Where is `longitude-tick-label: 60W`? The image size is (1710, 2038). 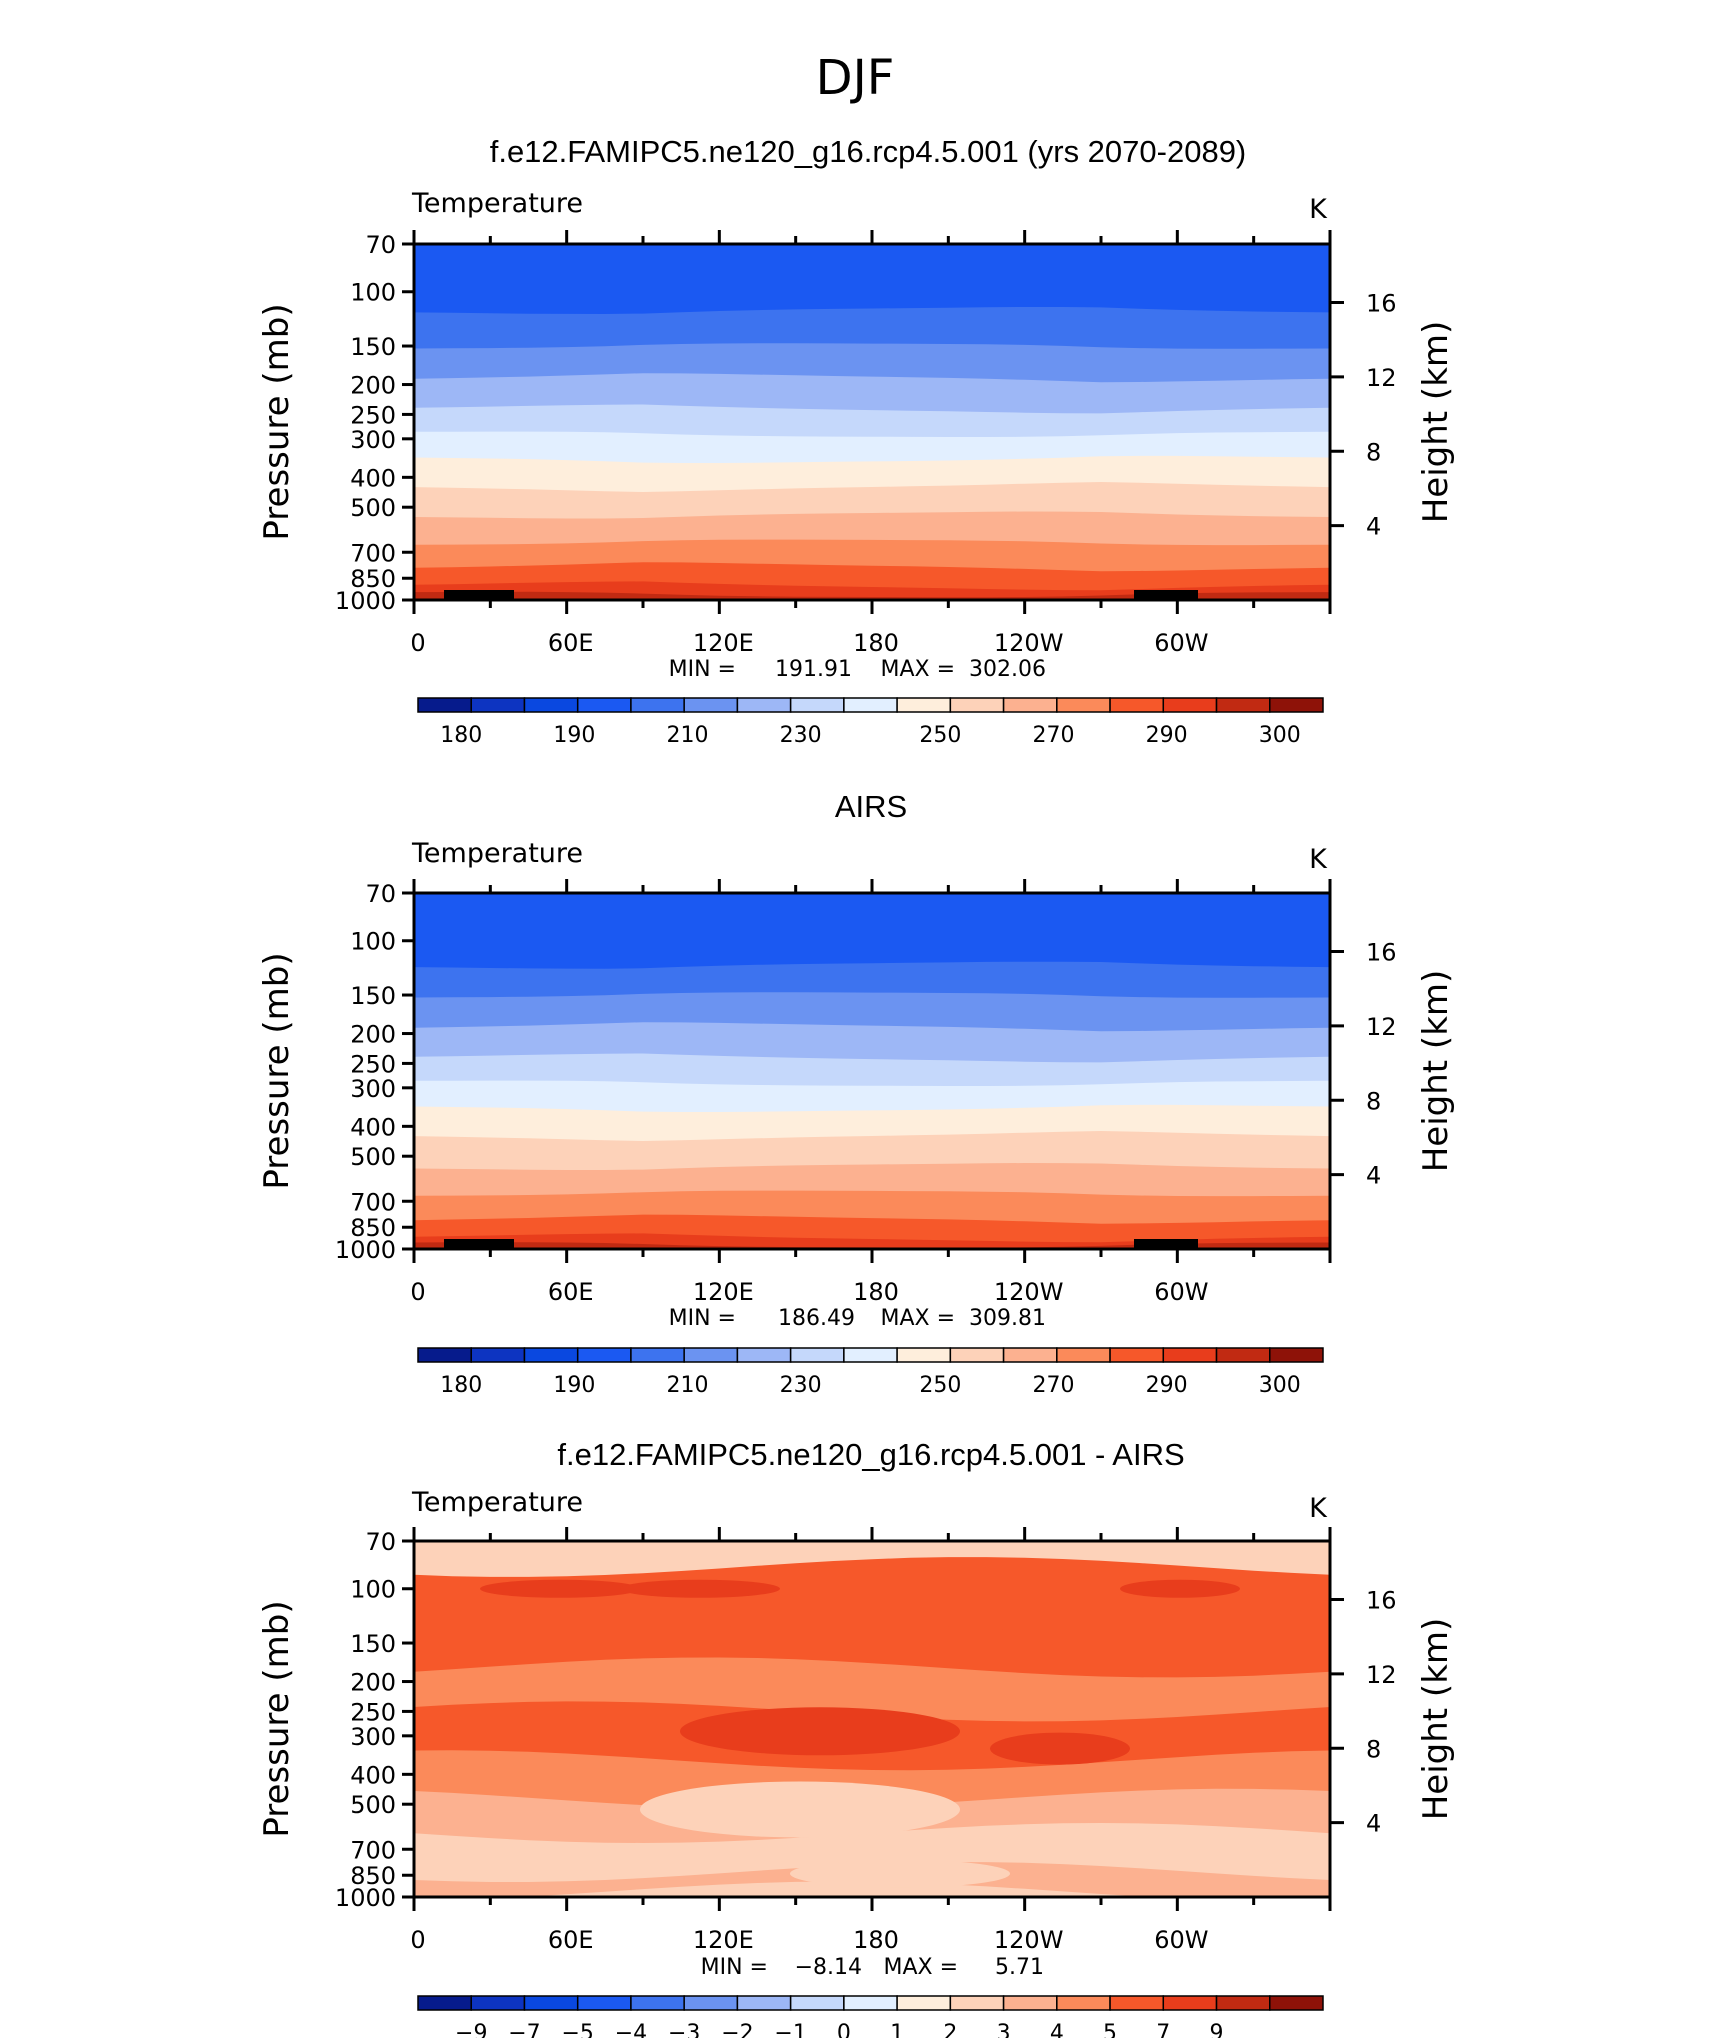
longitude-tick-label: 60W is located at coordinates (1181, 643).